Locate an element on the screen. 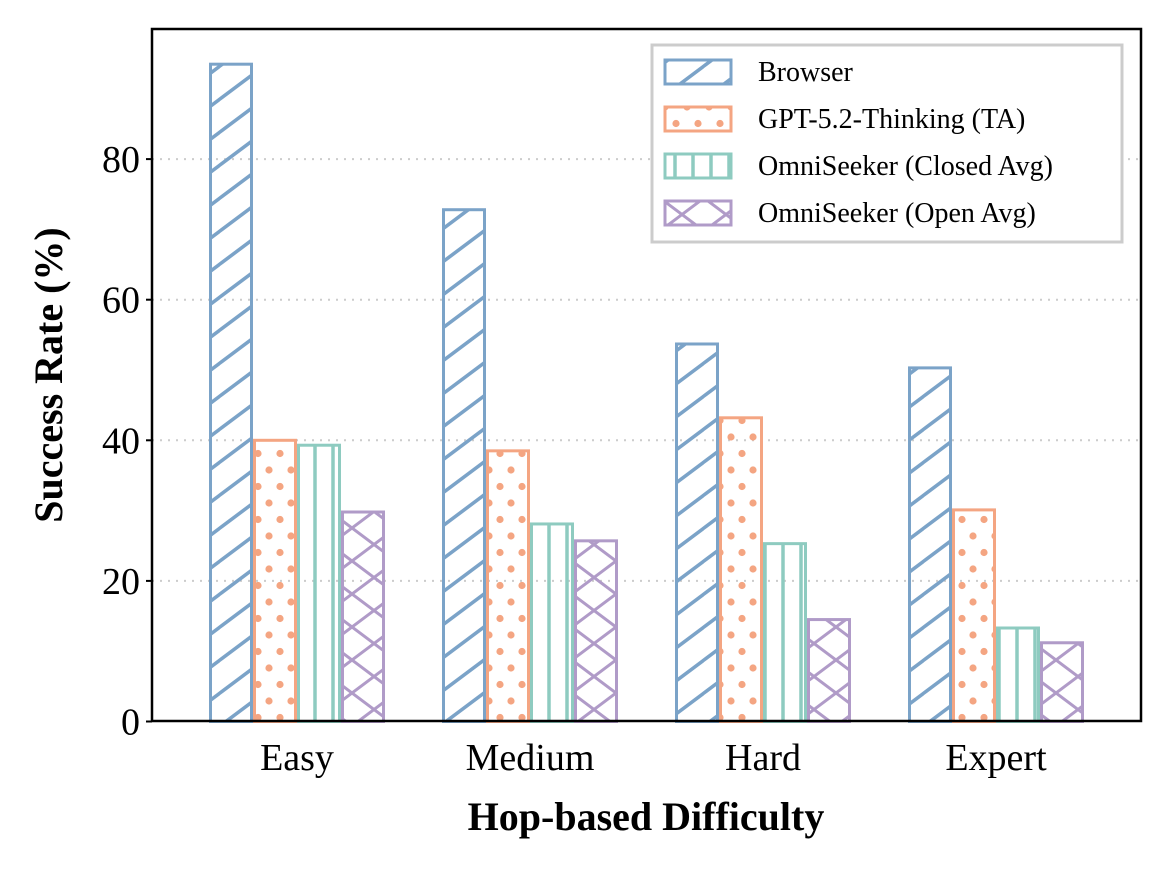 The width and height of the screenshot is (1169, 871). x-axis-label: Hop-based Difficulty is located at coordinates (646, 816).